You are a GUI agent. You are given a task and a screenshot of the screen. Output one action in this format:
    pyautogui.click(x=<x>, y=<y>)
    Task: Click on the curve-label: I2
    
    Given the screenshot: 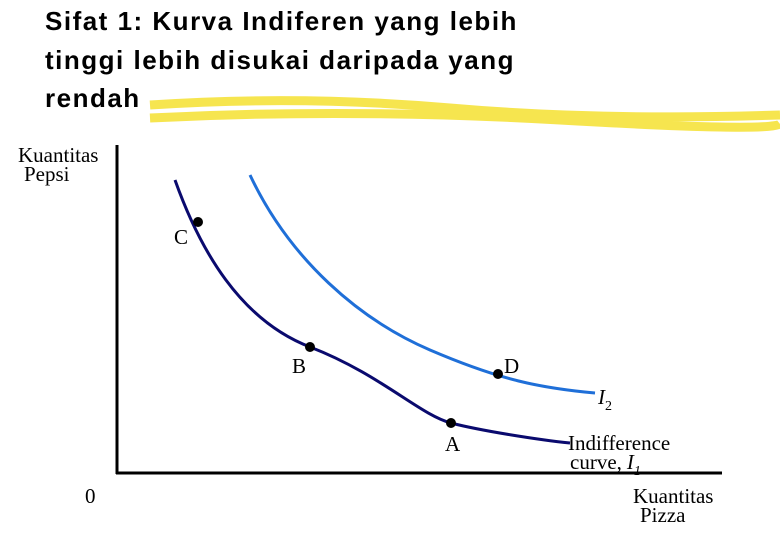 What is the action you would take?
    pyautogui.click(x=604, y=399)
    